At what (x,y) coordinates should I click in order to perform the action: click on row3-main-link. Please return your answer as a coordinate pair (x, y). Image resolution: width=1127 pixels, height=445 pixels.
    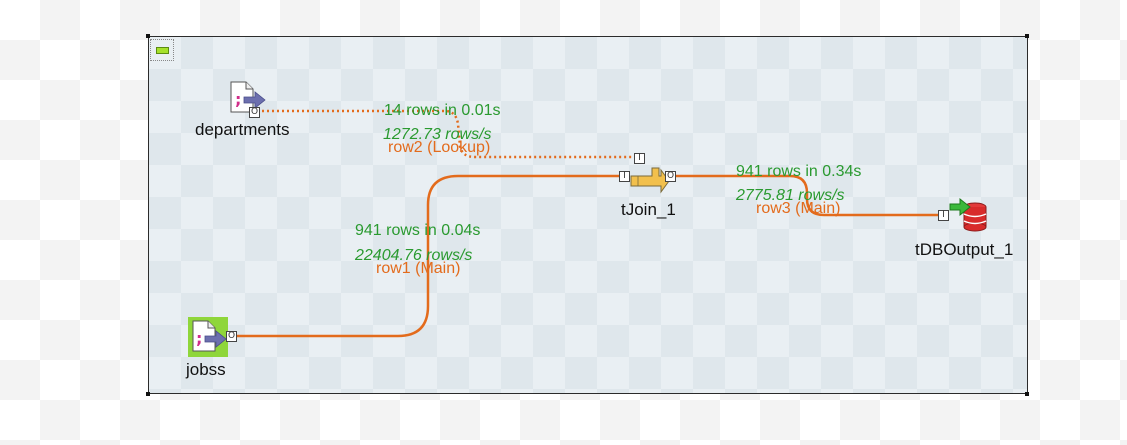
    Looking at the image, I should click on (810, 195).